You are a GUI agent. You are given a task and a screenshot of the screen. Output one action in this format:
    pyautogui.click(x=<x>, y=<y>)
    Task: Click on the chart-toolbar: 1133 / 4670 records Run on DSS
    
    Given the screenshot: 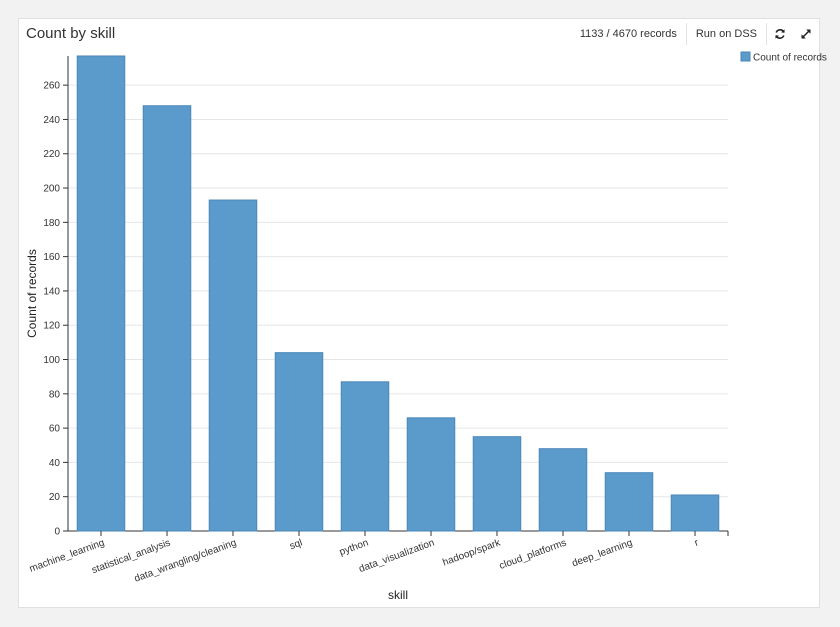 What is the action you would take?
    pyautogui.click(x=695, y=34)
    